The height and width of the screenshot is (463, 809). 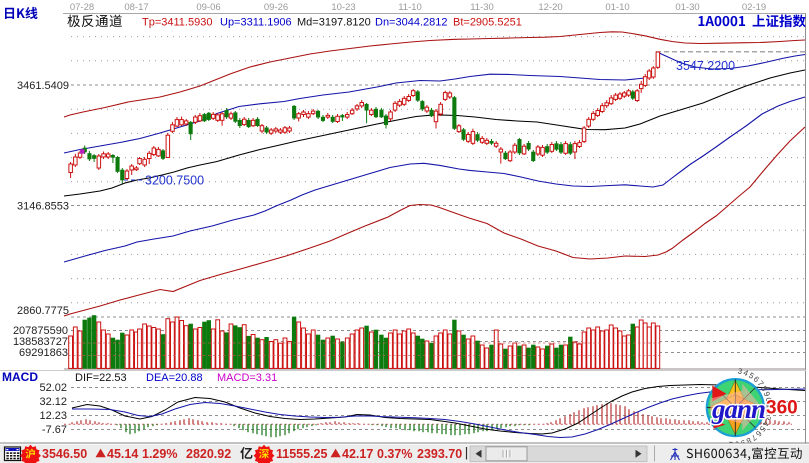 I want to click on svg-text: Dn=3044.2812, so click(x=411, y=23).